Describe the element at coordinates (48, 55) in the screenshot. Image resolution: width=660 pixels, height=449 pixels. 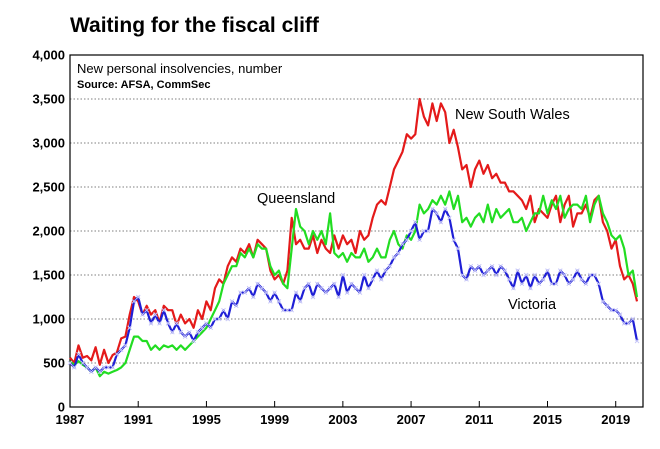
I see `y-tick-label: 4,000` at that location.